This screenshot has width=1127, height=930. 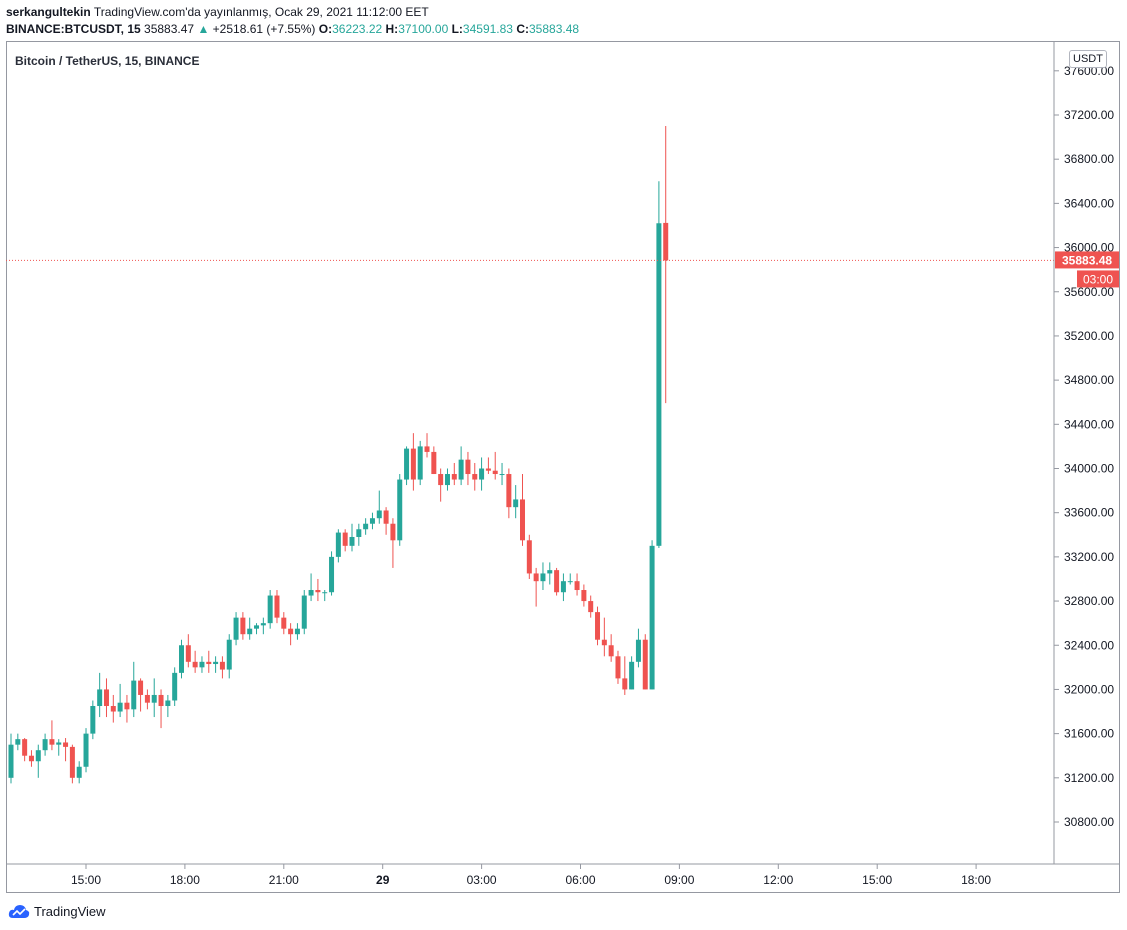 What do you see at coordinates (482, 880) in the screenshot?
I see `x-tick-label: 03:00` at bounding box center [482, 880].